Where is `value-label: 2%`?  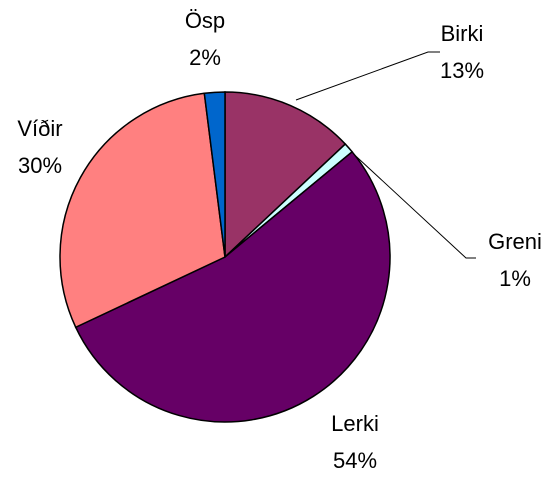
value-label: 2% is located at coordinates (205, 57).